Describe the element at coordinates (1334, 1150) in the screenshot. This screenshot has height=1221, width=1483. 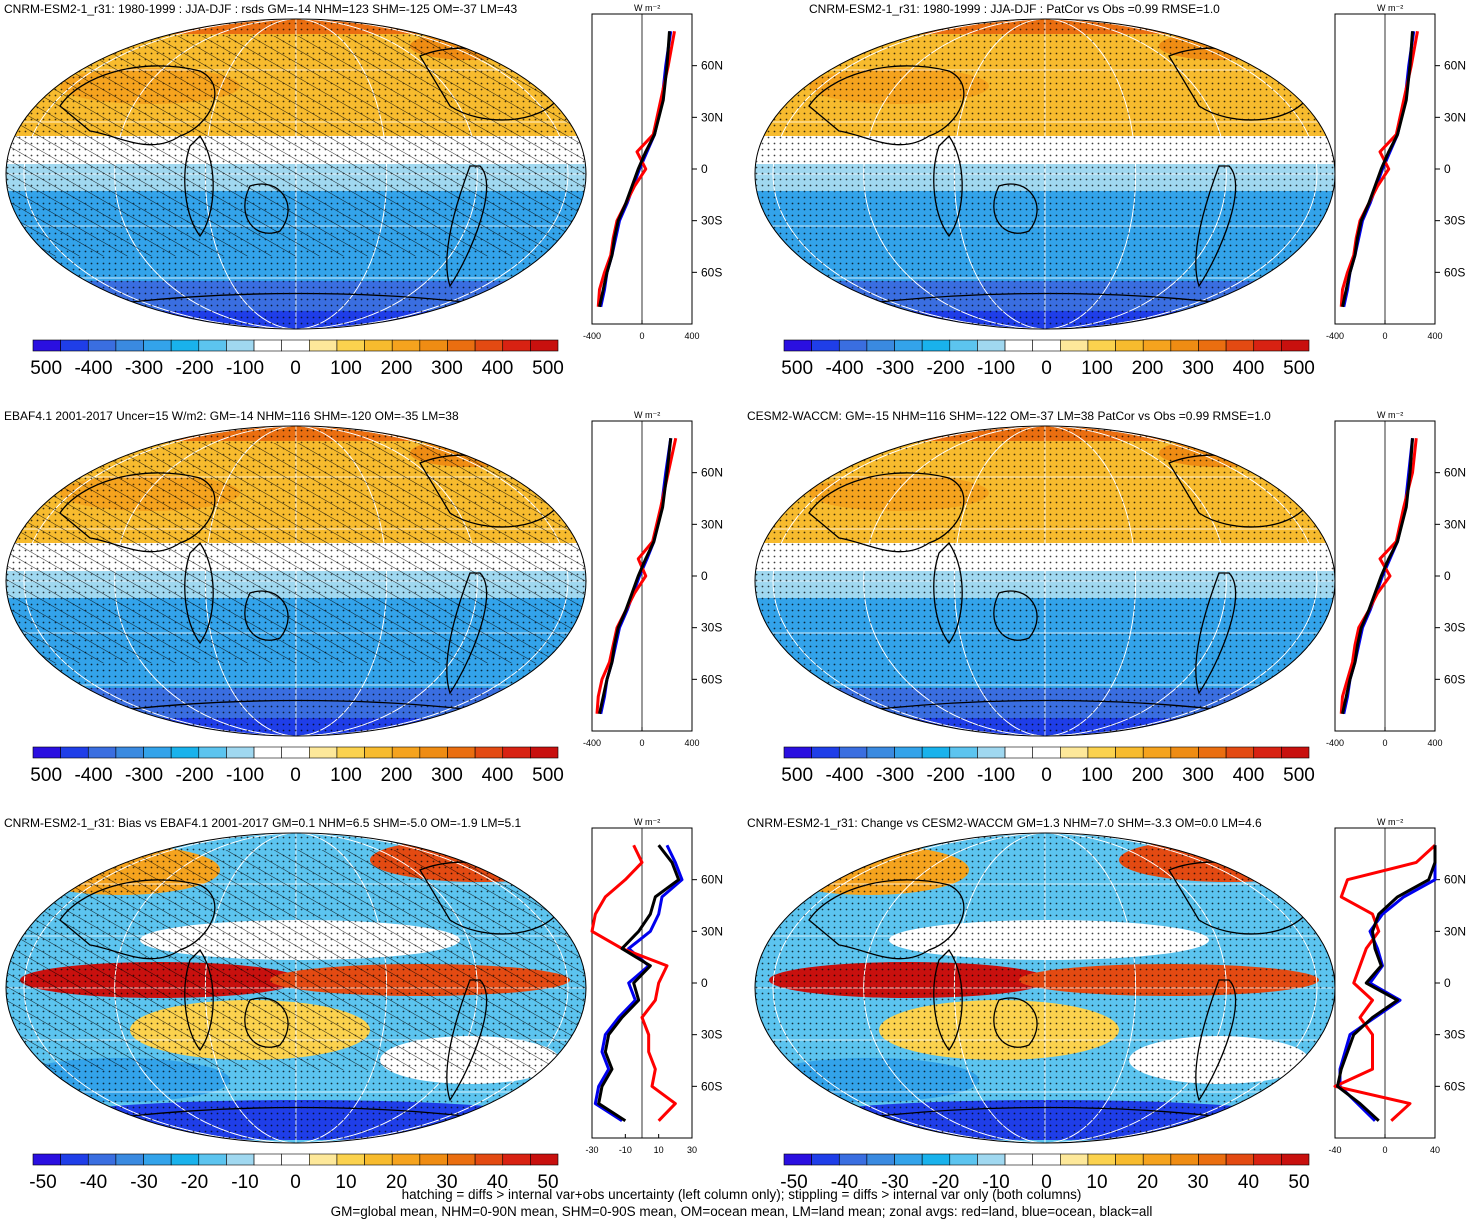
I see `zonal-x-tick-label: -40` at that location.